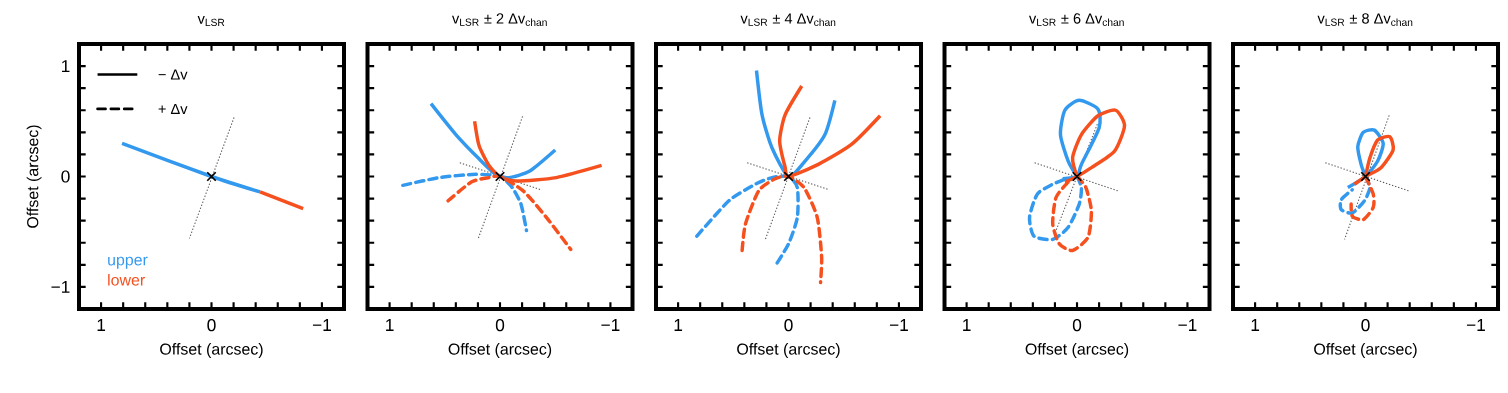 Image resolution: width=1508 pixels, height=393 pixels. Describe the element at coordinates (1076, 20) in the screenshot. I see `chart-title: v$_{LSR}$ ± 6 Δv$_{chan}$` at that location.